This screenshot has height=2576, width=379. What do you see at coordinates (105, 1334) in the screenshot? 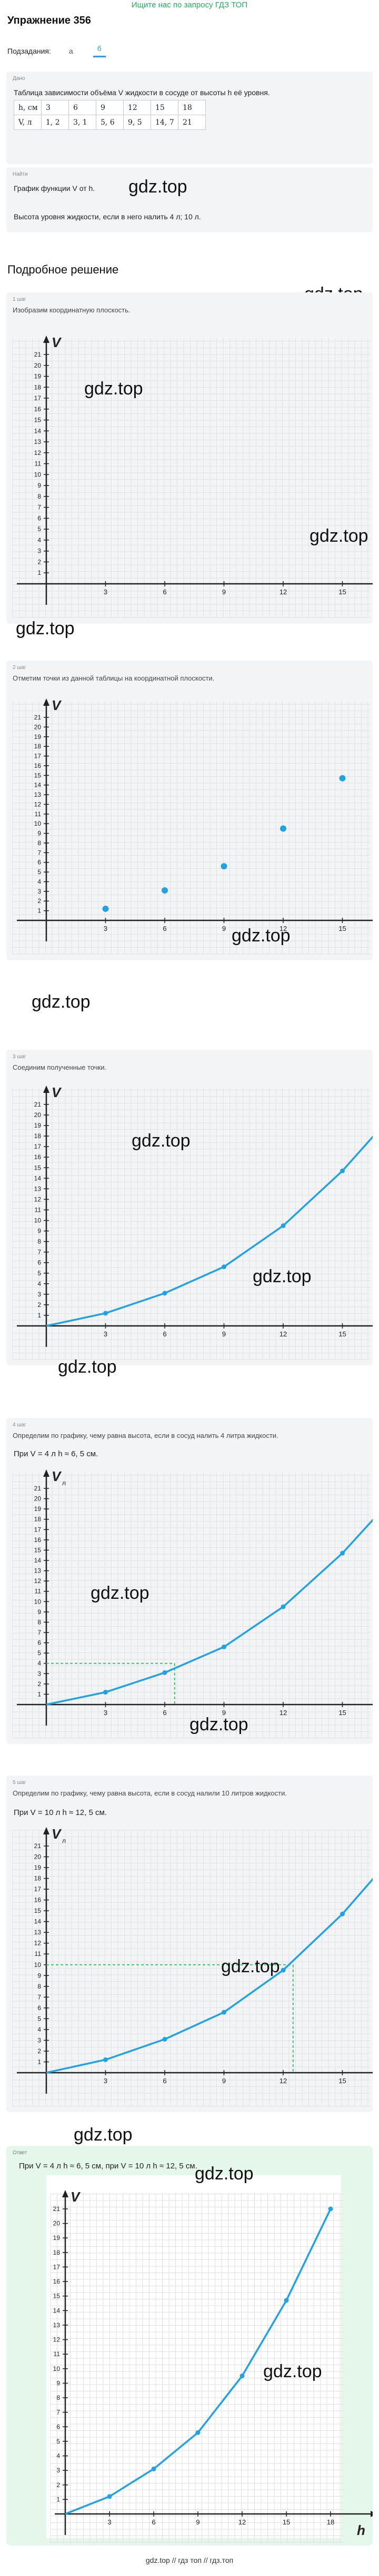
I see `x-tick-label: 3` at bounding box center [105, 1334].